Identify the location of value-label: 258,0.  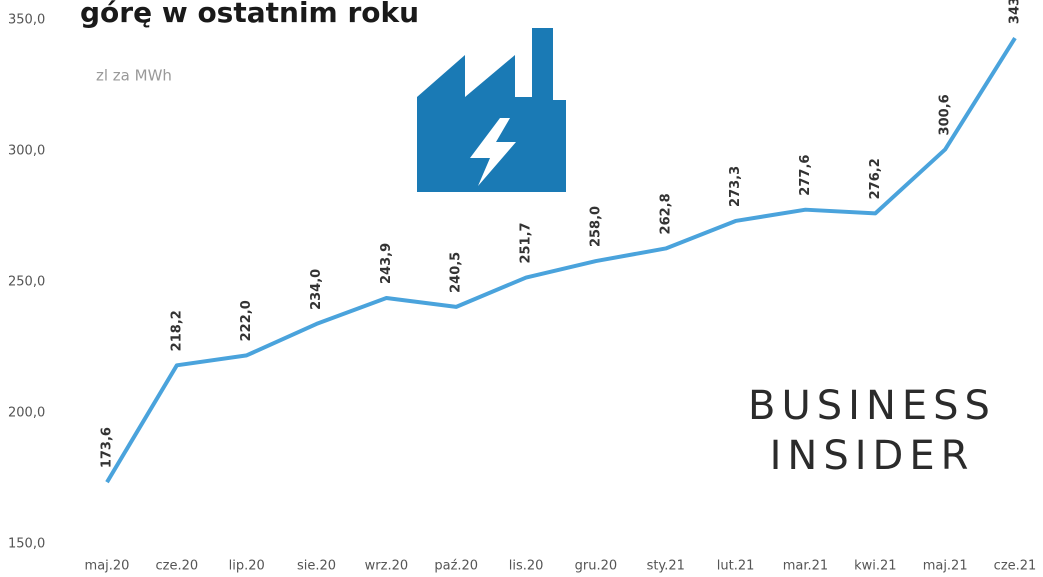
(595, 226).